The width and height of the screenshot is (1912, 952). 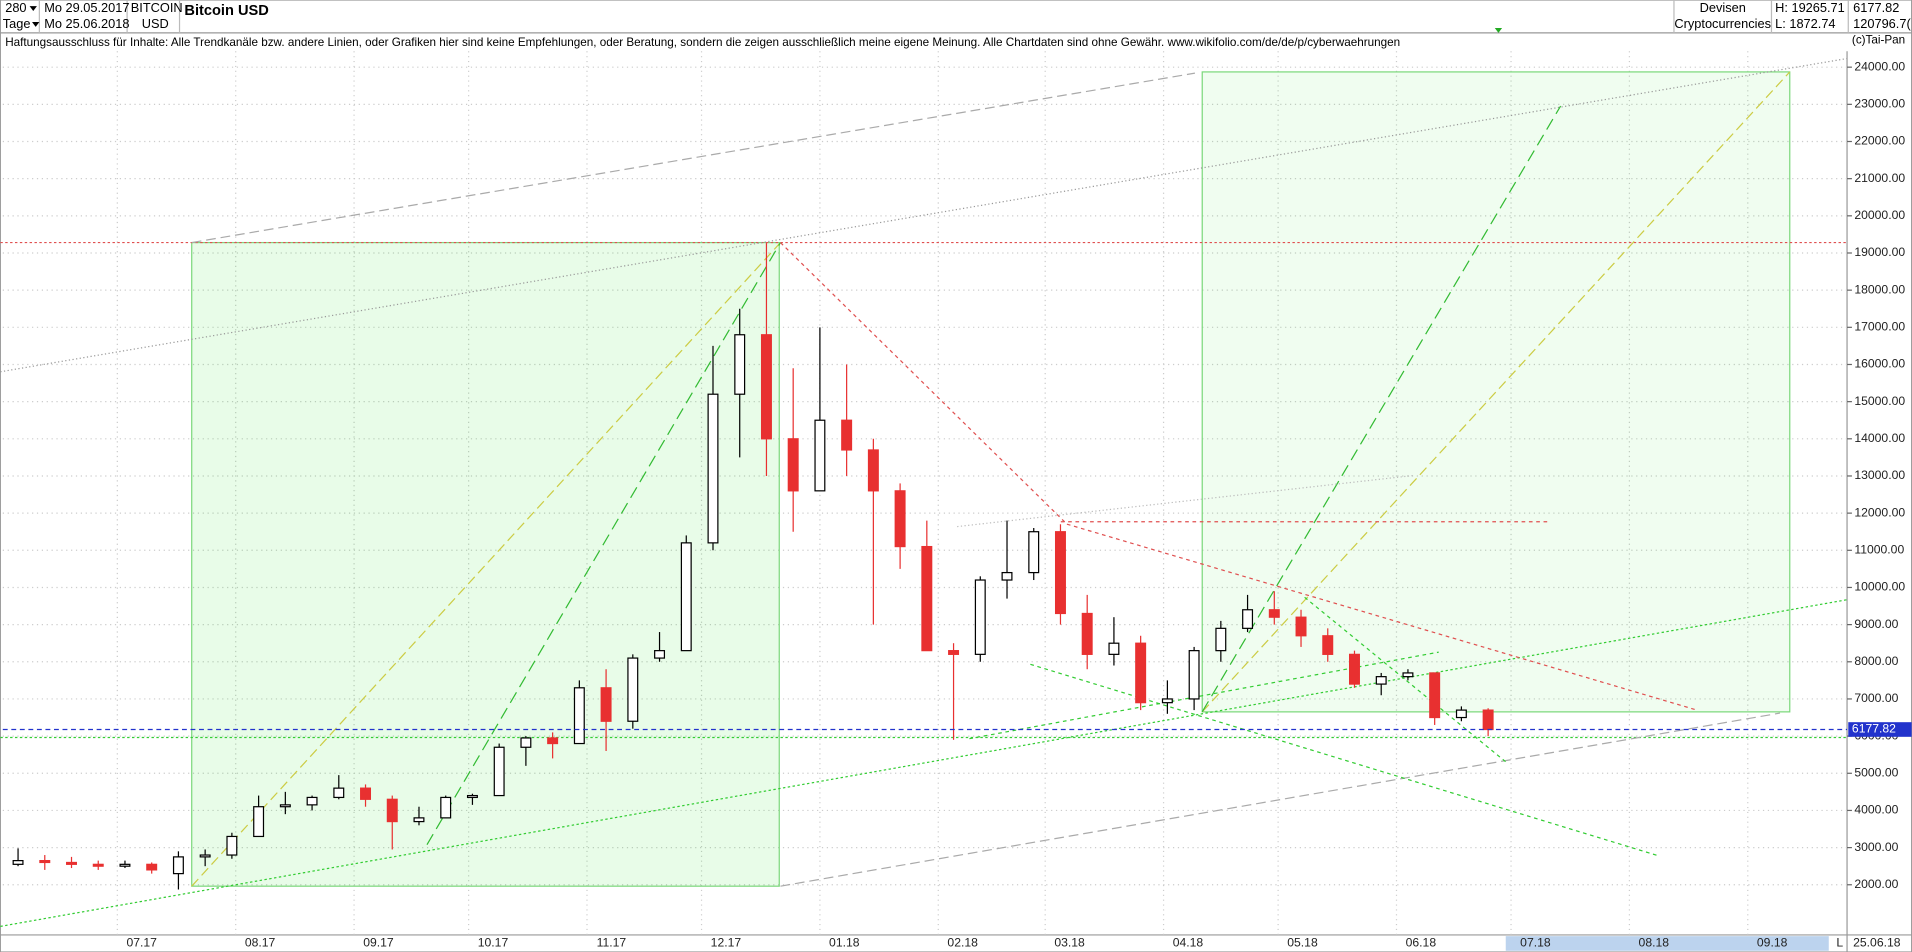 What do you see at coordinates (1421, 943) in the screenshot?
I see `x-tick-label: 06.18` at bounding box center [1421, 943].